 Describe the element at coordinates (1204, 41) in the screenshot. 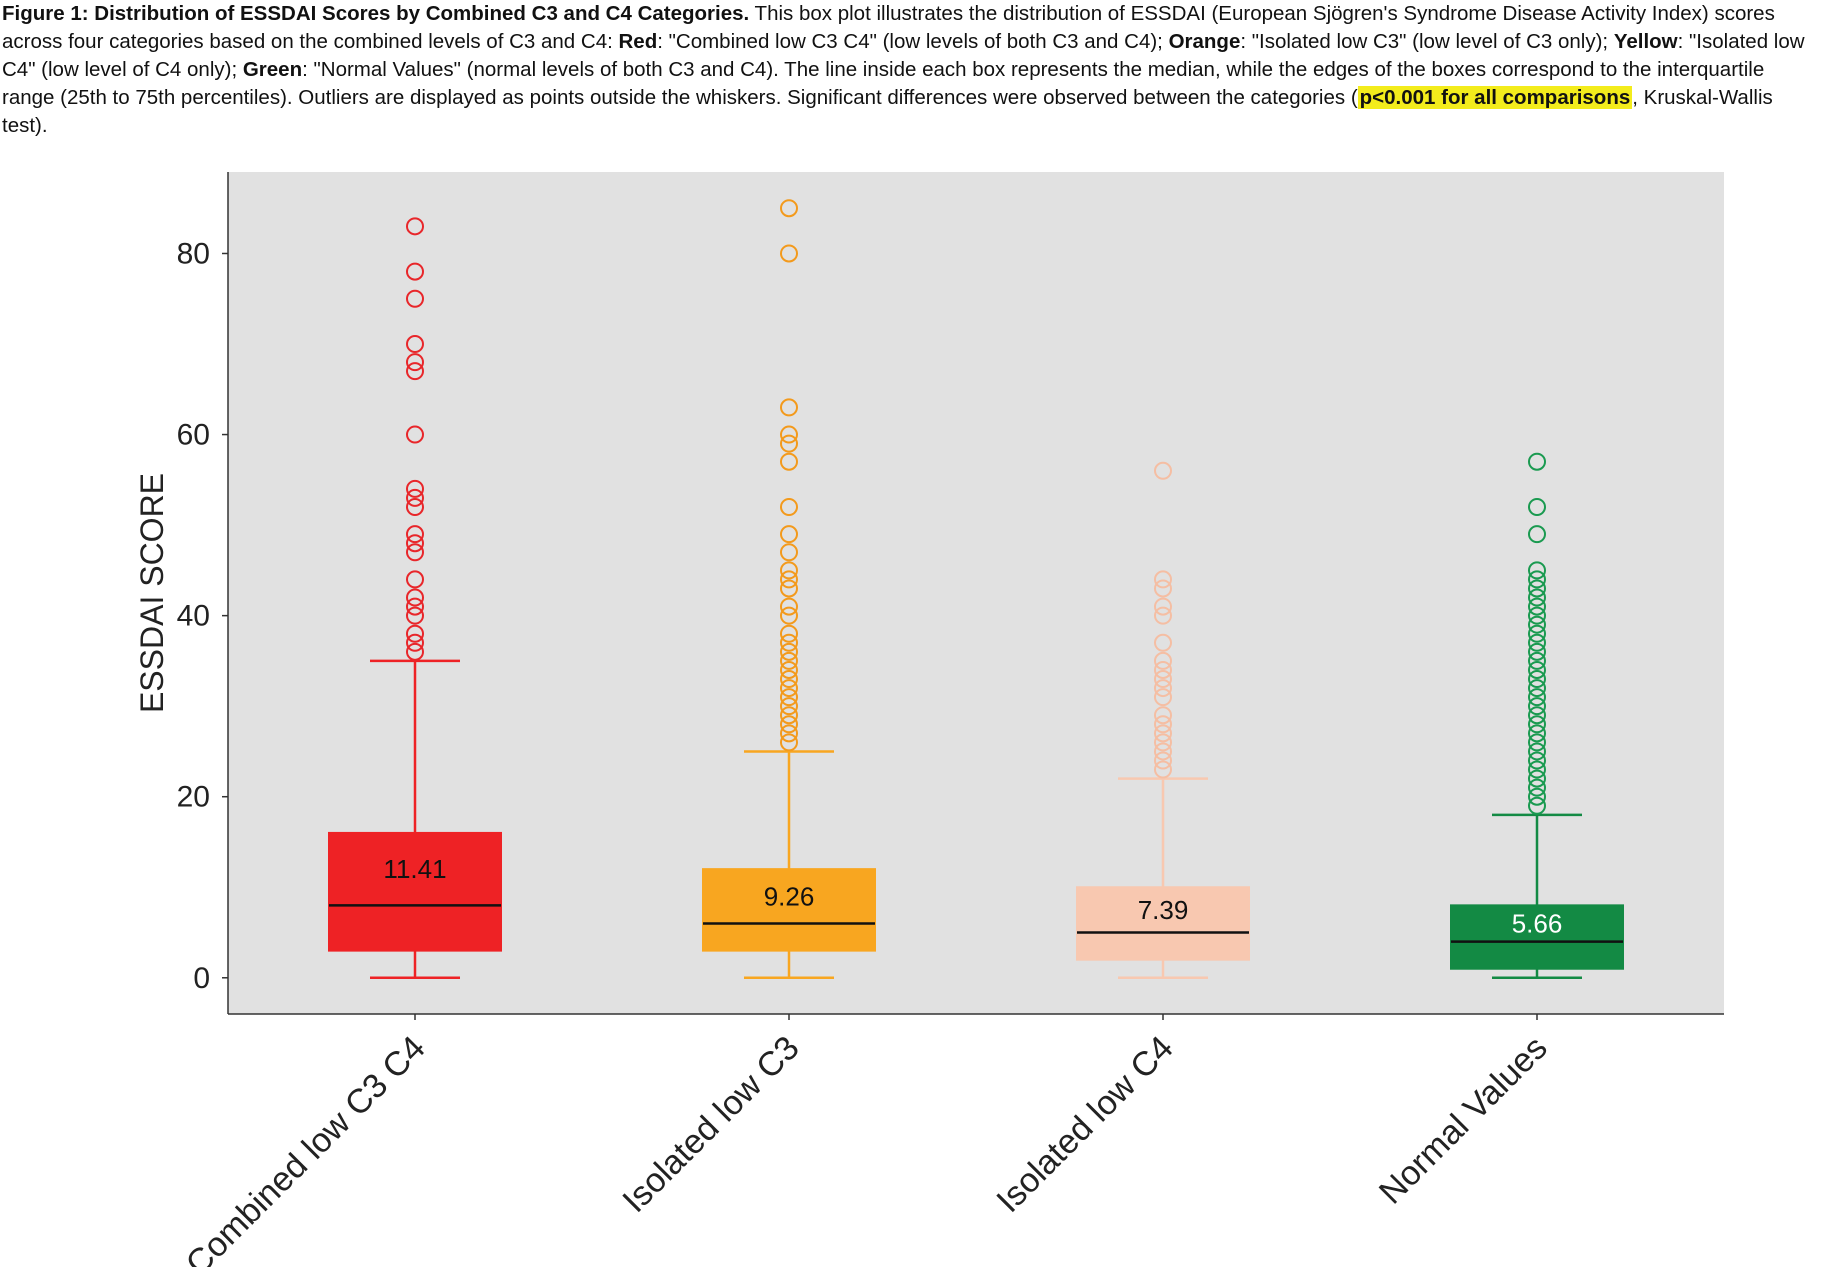

I see `caption-orange-label: Orange` at that location.